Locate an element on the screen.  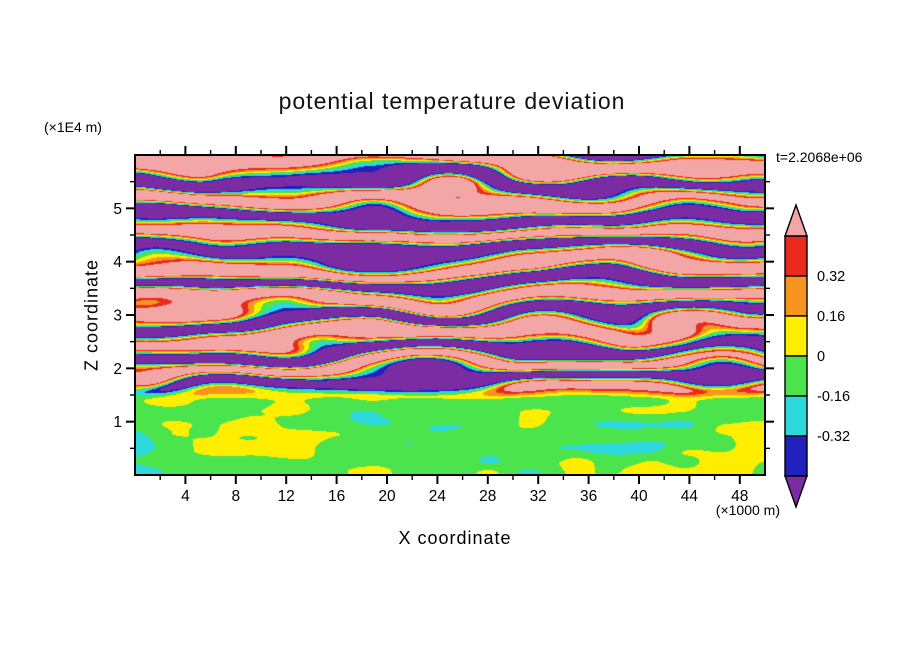
y-axis-unit-label: (×1E4 m) is located at coordinates (73, 127).